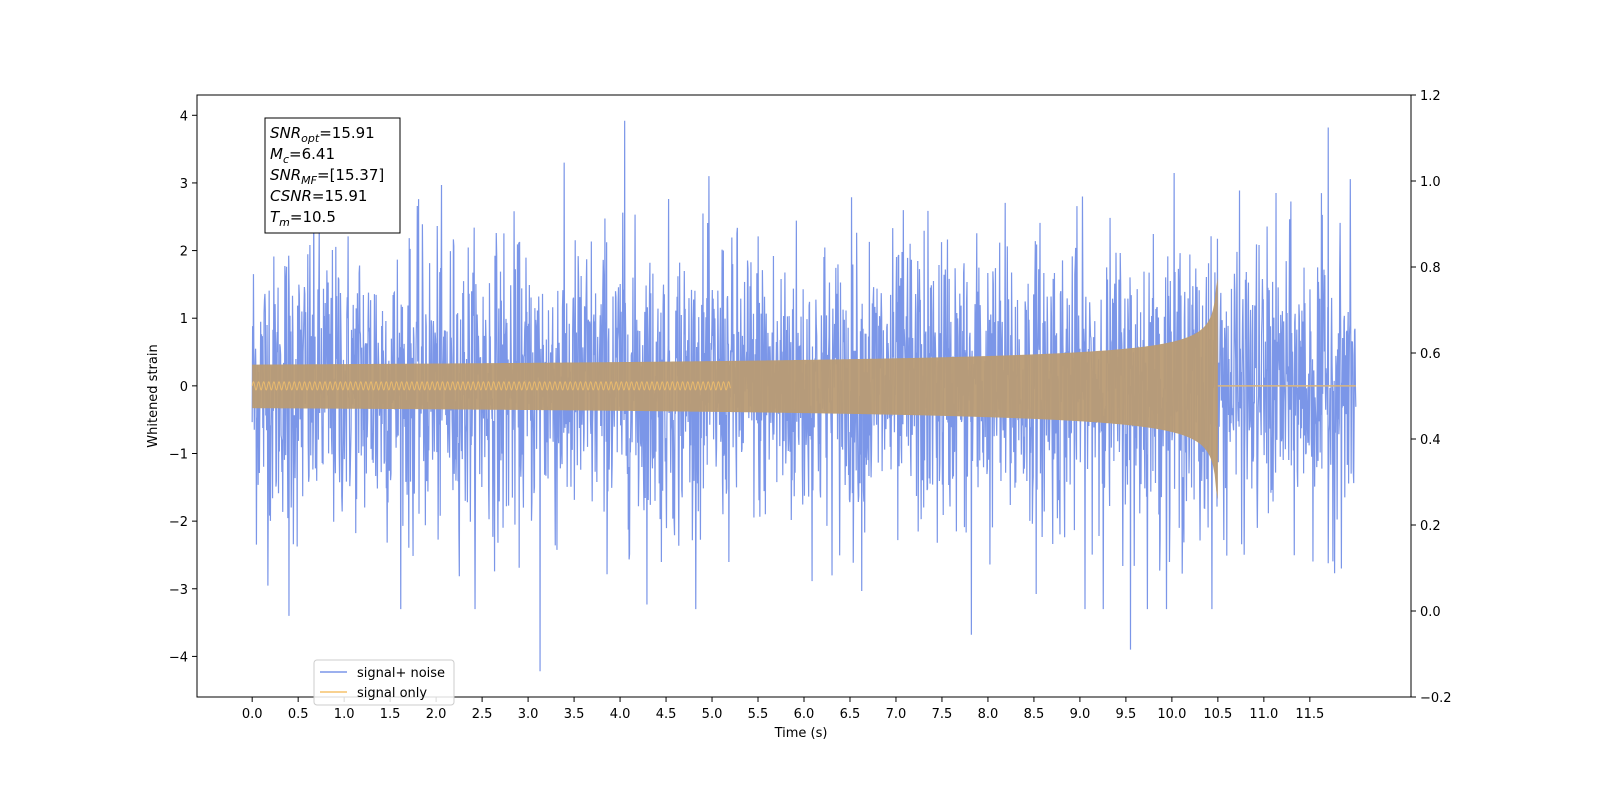 The width and height of the screenshot is (1600, 800). I want to click on legend-label-signal-noise: signal+ noise, so click(401, 673).